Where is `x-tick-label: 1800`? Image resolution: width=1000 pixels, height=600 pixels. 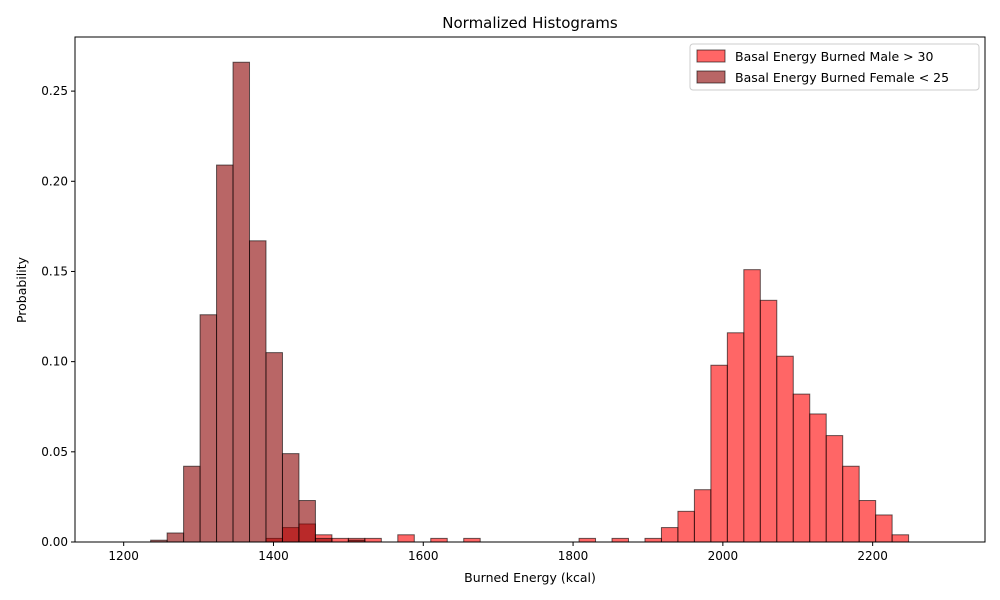 x-tick-label: 1800 is located at coordinates (573, 556).